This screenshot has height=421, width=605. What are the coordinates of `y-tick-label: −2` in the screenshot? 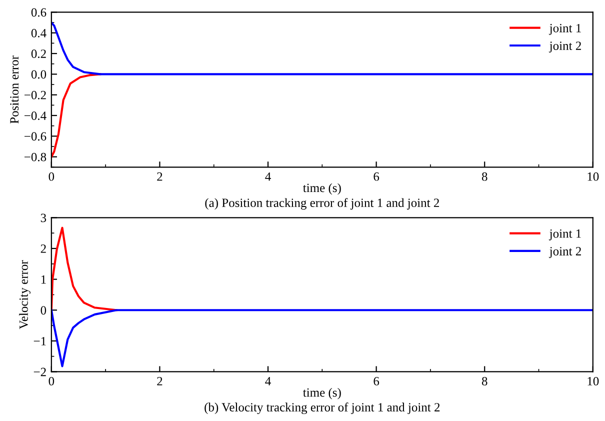 It's located at (40, 372).